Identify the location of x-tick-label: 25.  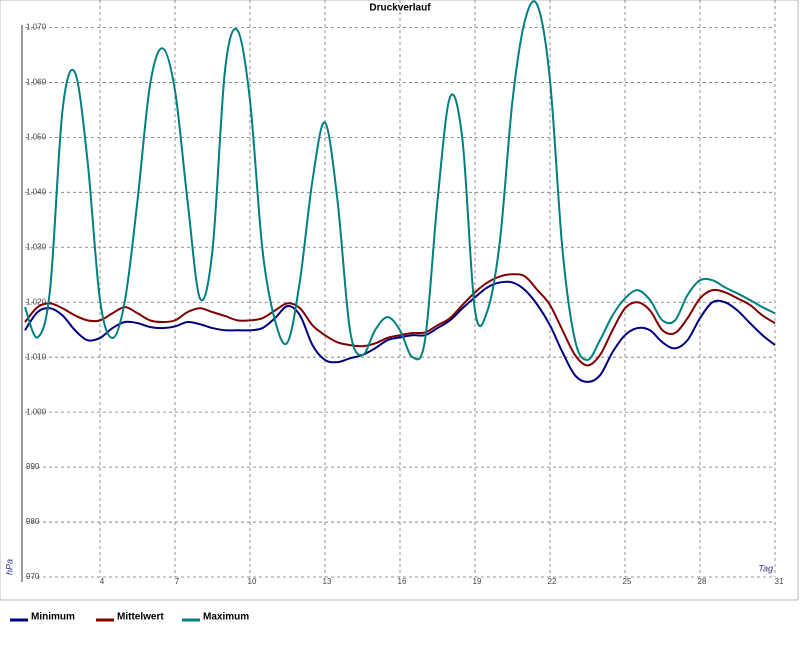
(627, 581).